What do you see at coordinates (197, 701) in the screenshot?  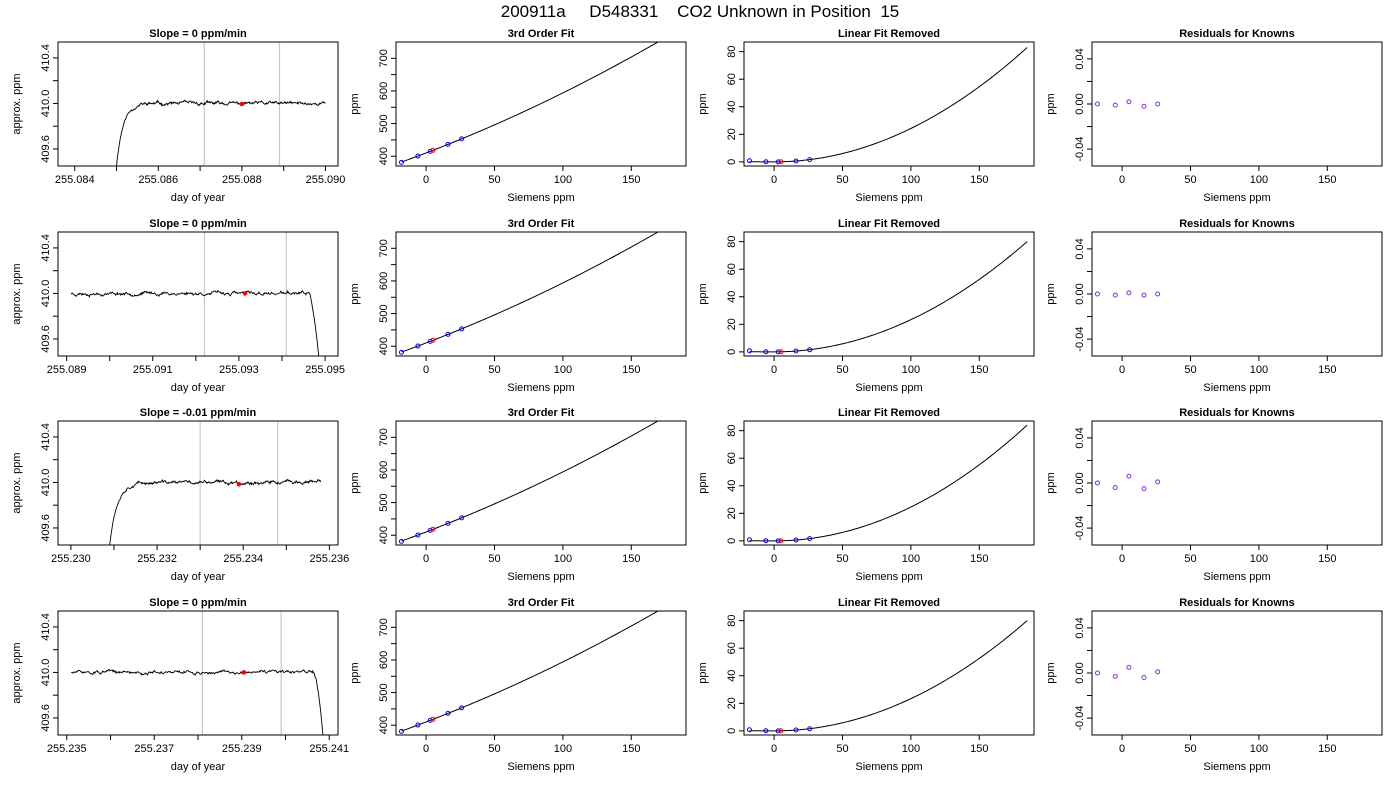 I see `trace-line` at bounding box center [197, 701].